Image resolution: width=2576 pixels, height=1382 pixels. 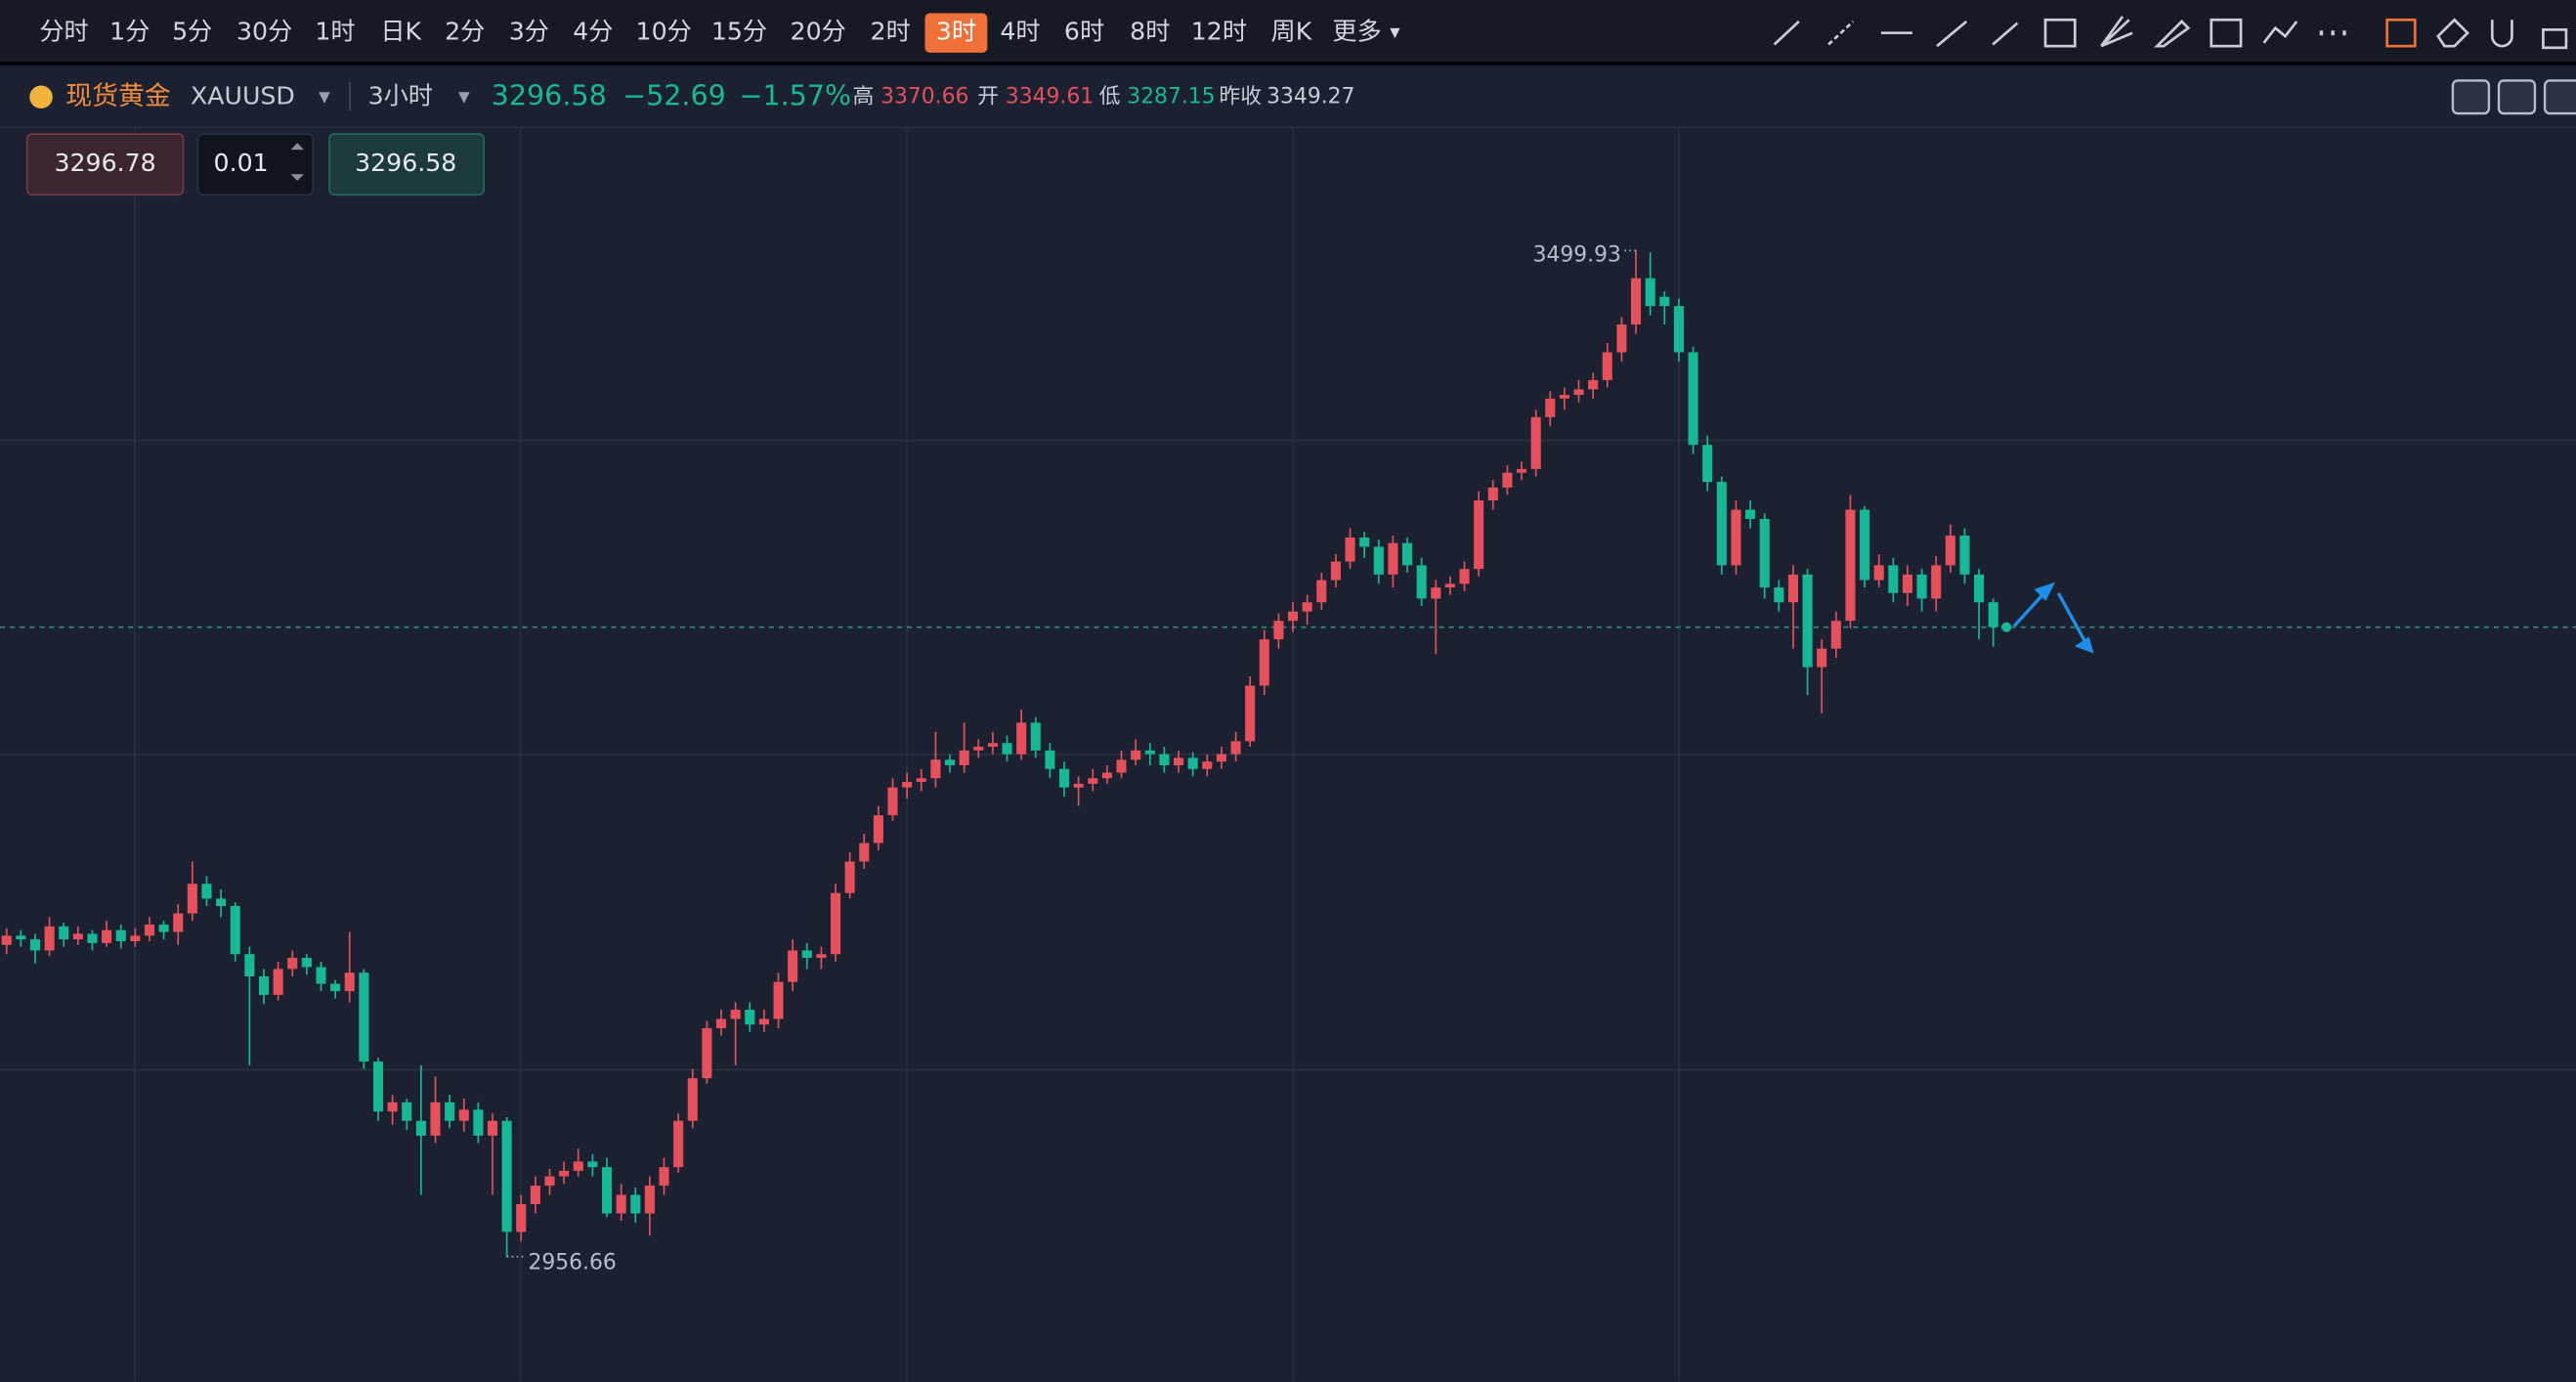 What do you see at coordinates (243, 95) in the screenshot?
I see `symbol-code: XAUUSD` at bounding box center [243, 95].